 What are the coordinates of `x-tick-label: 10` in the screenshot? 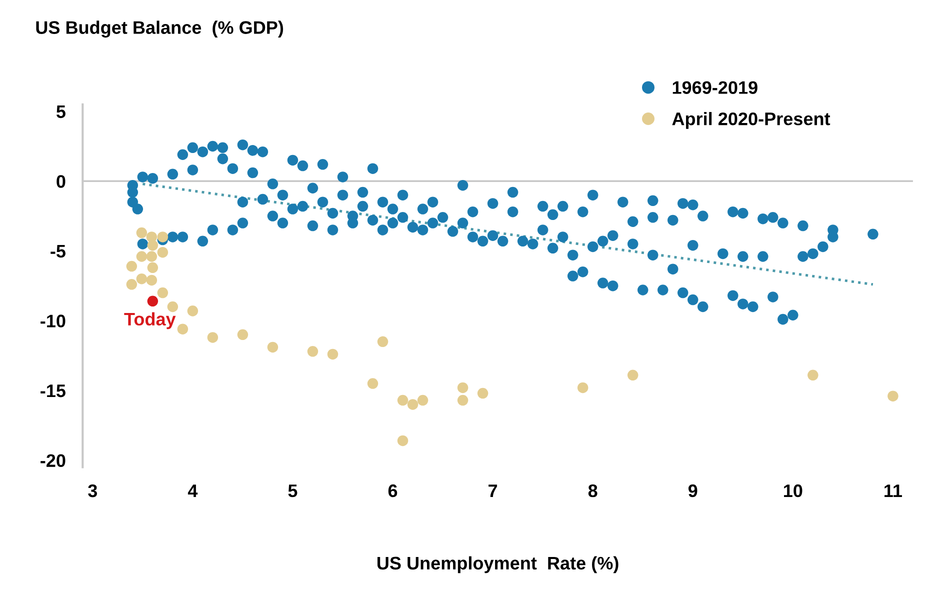 It's located at (793, 491).